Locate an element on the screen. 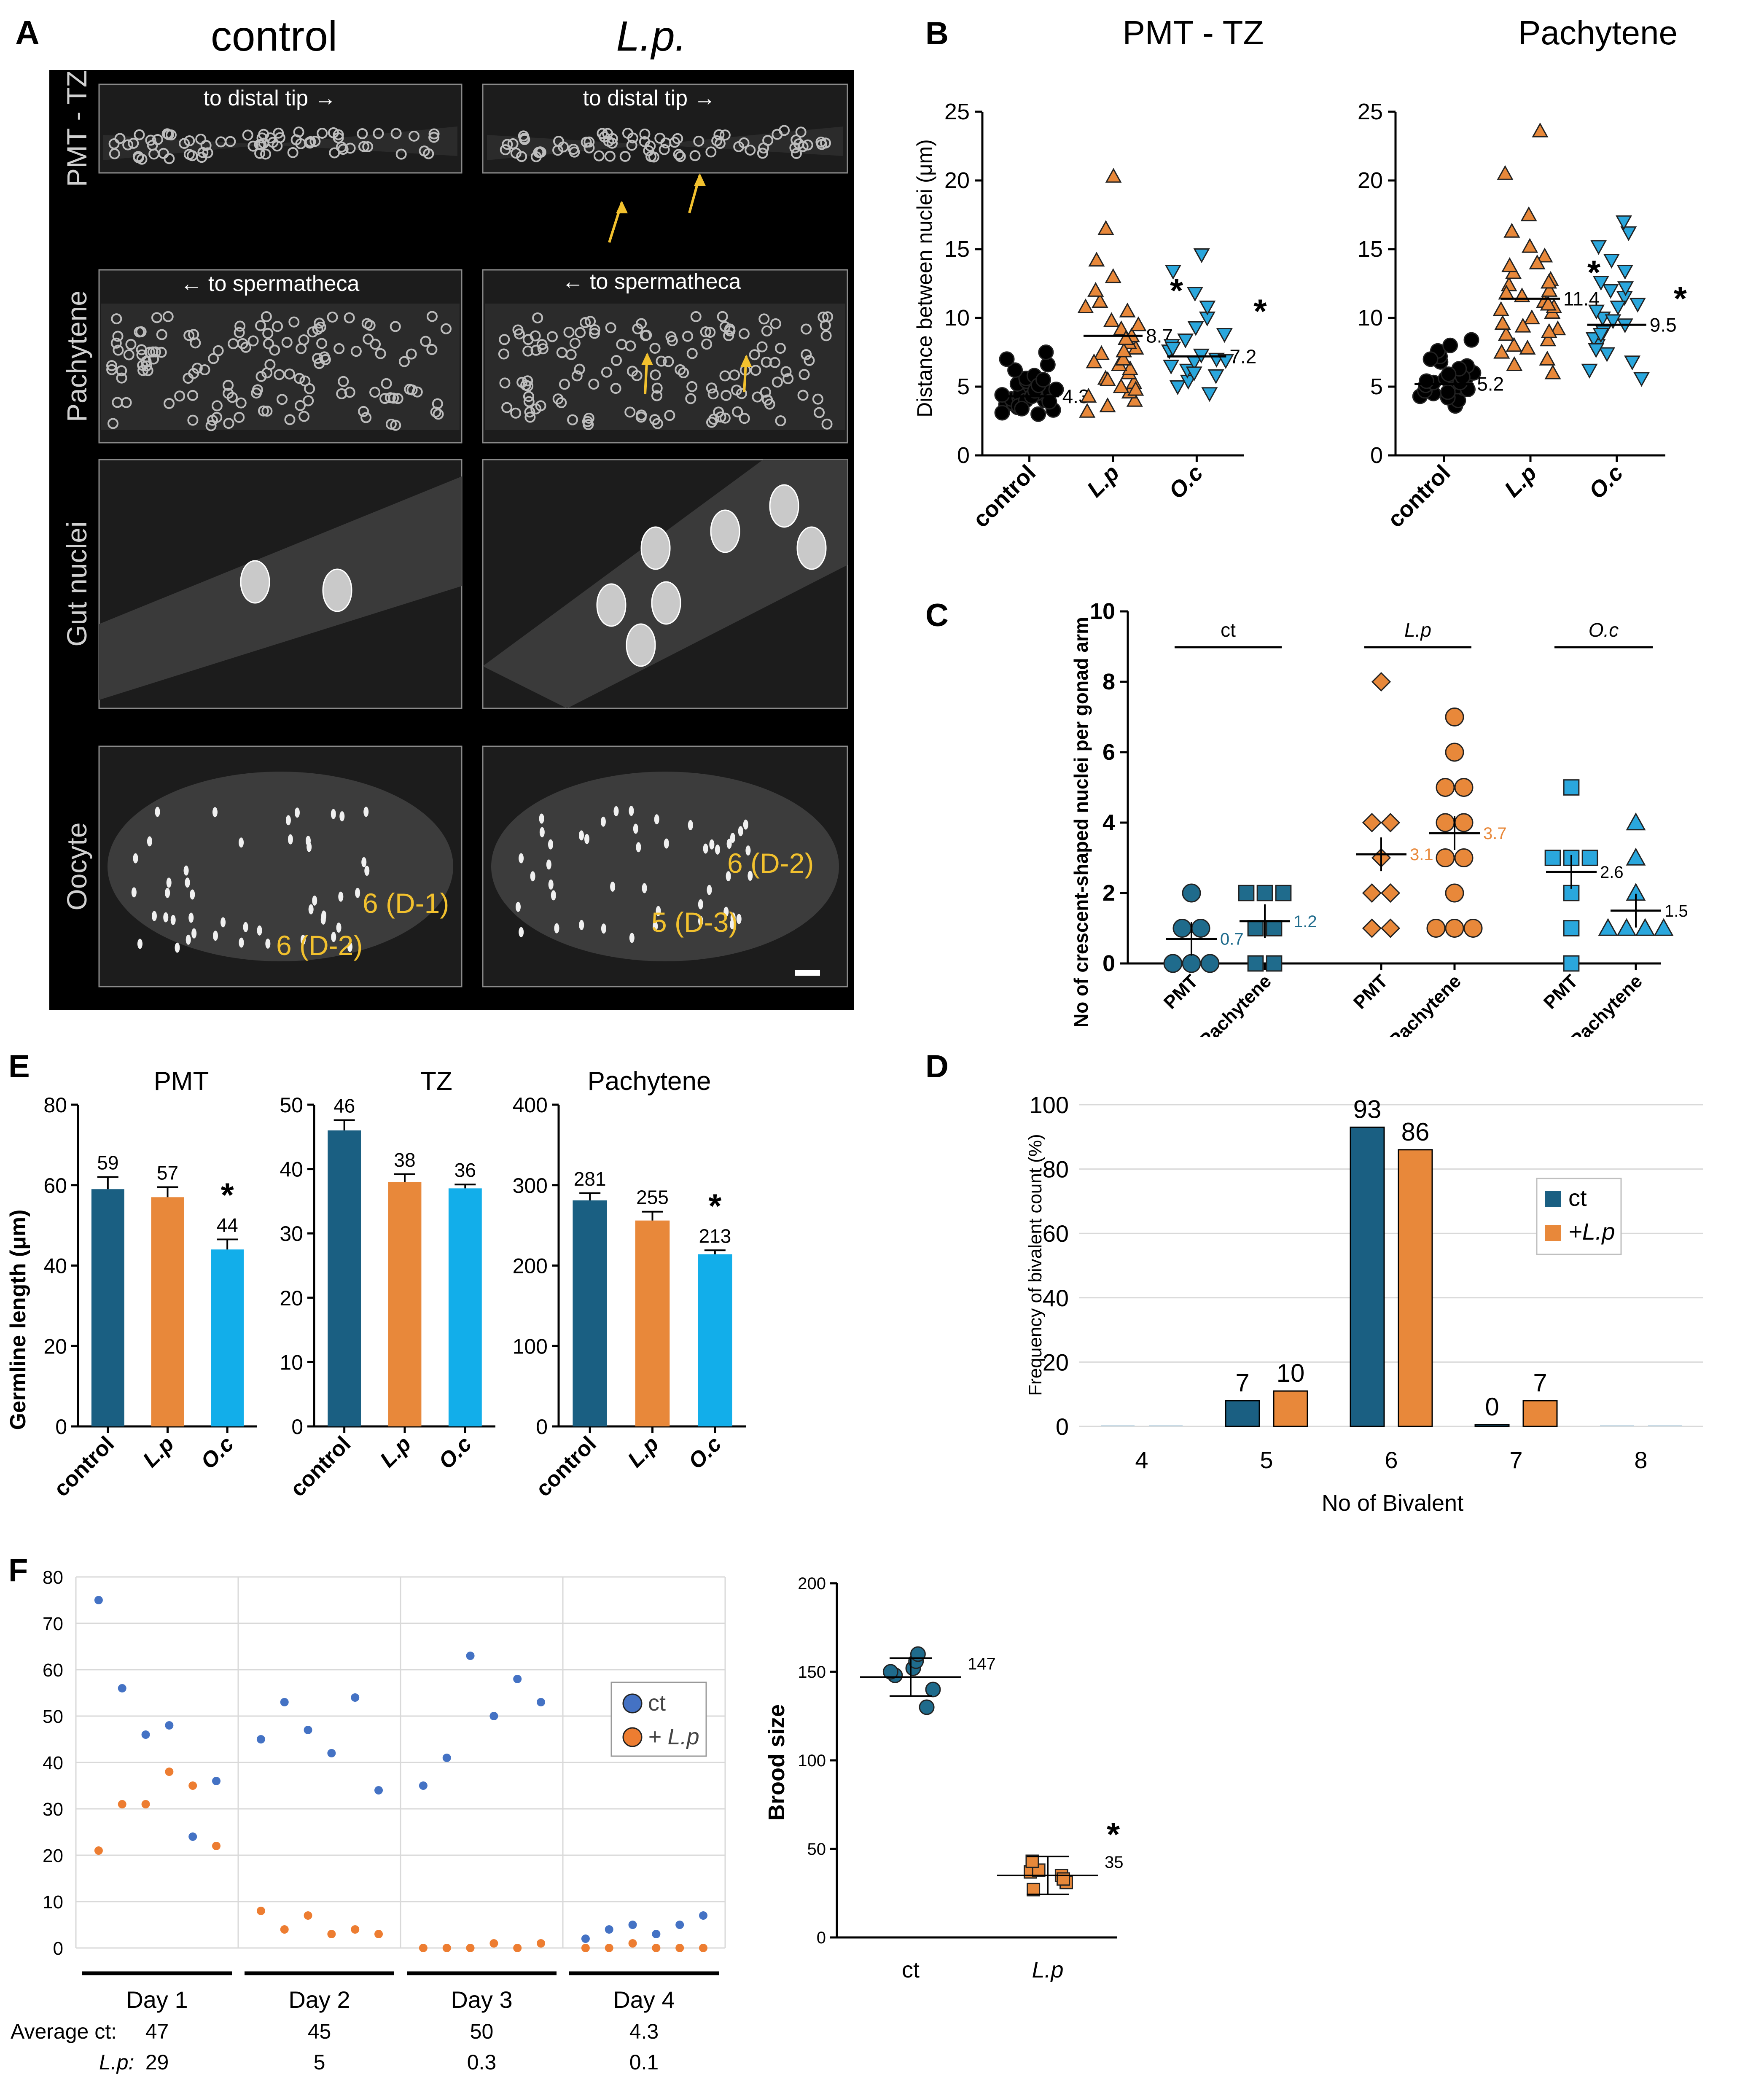 The image size is (1764, 2077). chart-title: TZ is located at coordinates (436, 1082).